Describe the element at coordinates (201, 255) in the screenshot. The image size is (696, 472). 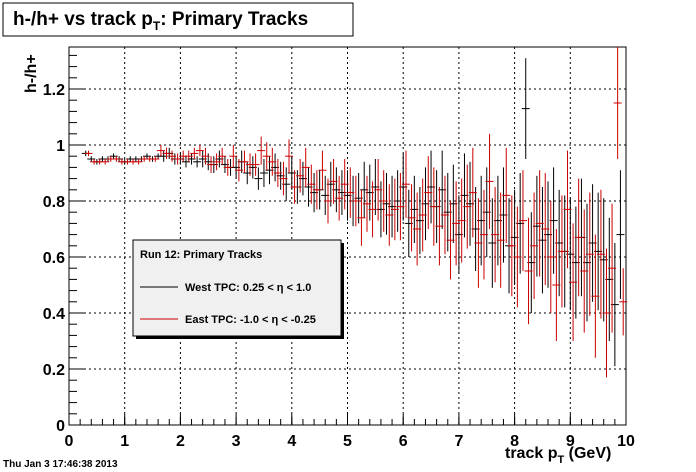
I see `legend-title: Run 12: Primary Tracks` at that location.